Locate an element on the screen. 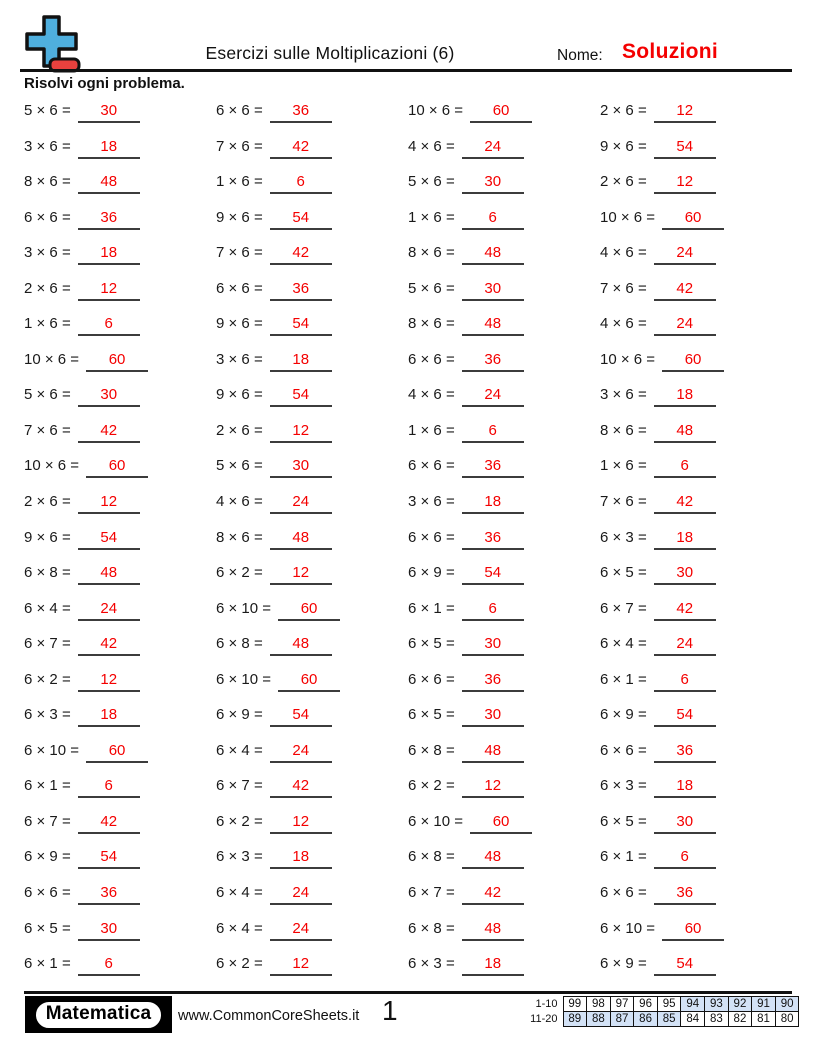 The height and width of the screenshot is (1056, 816). problem-row: 6 × 7 = 42 is located at coordinates (312, 792).